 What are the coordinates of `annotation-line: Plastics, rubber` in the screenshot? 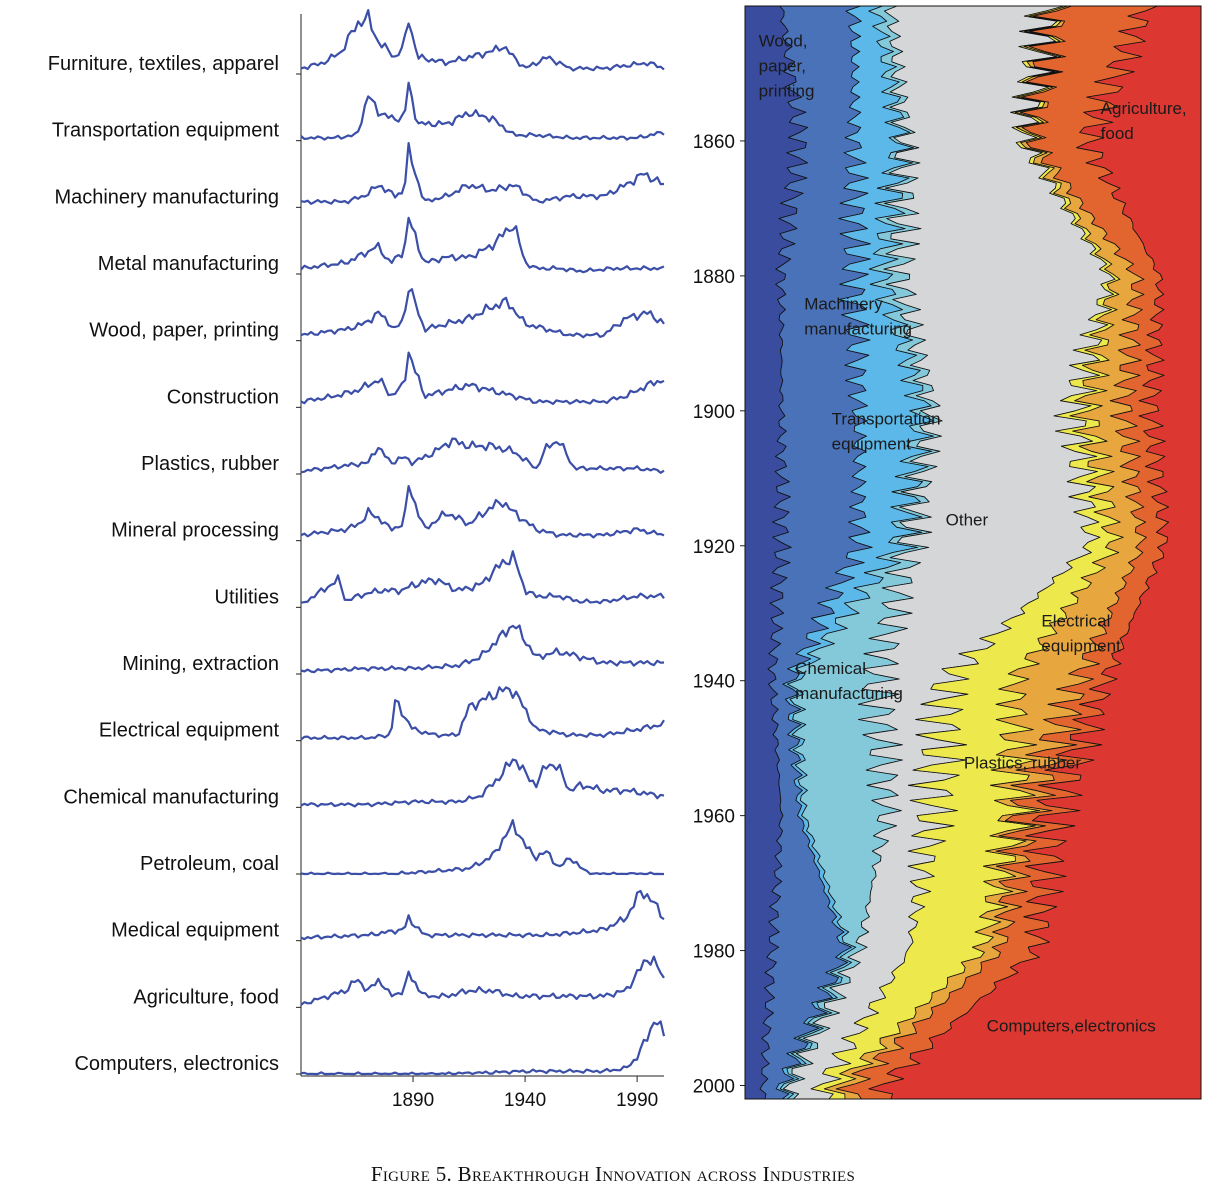 It's located at (1022, 762).